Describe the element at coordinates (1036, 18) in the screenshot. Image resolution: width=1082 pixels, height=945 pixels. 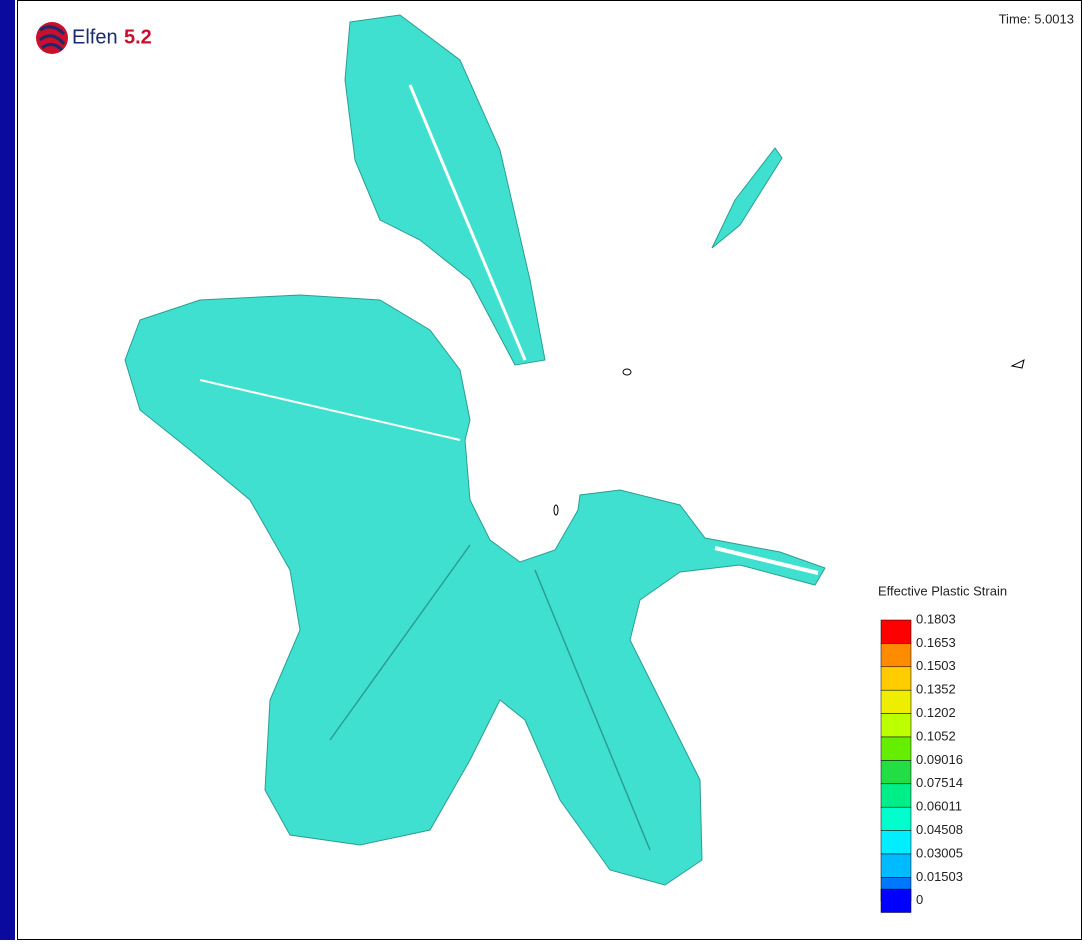
I see `time-label: Time: 5.0013` at that location.